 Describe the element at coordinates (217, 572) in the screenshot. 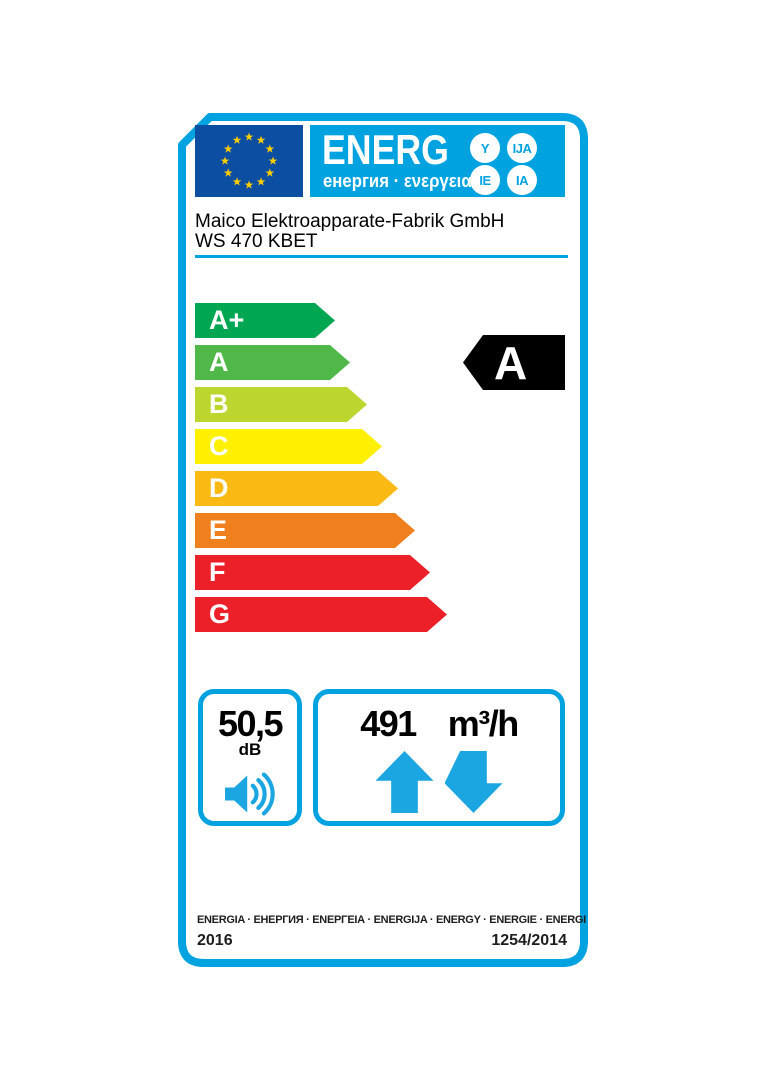

I see `class-label: F` at that location.